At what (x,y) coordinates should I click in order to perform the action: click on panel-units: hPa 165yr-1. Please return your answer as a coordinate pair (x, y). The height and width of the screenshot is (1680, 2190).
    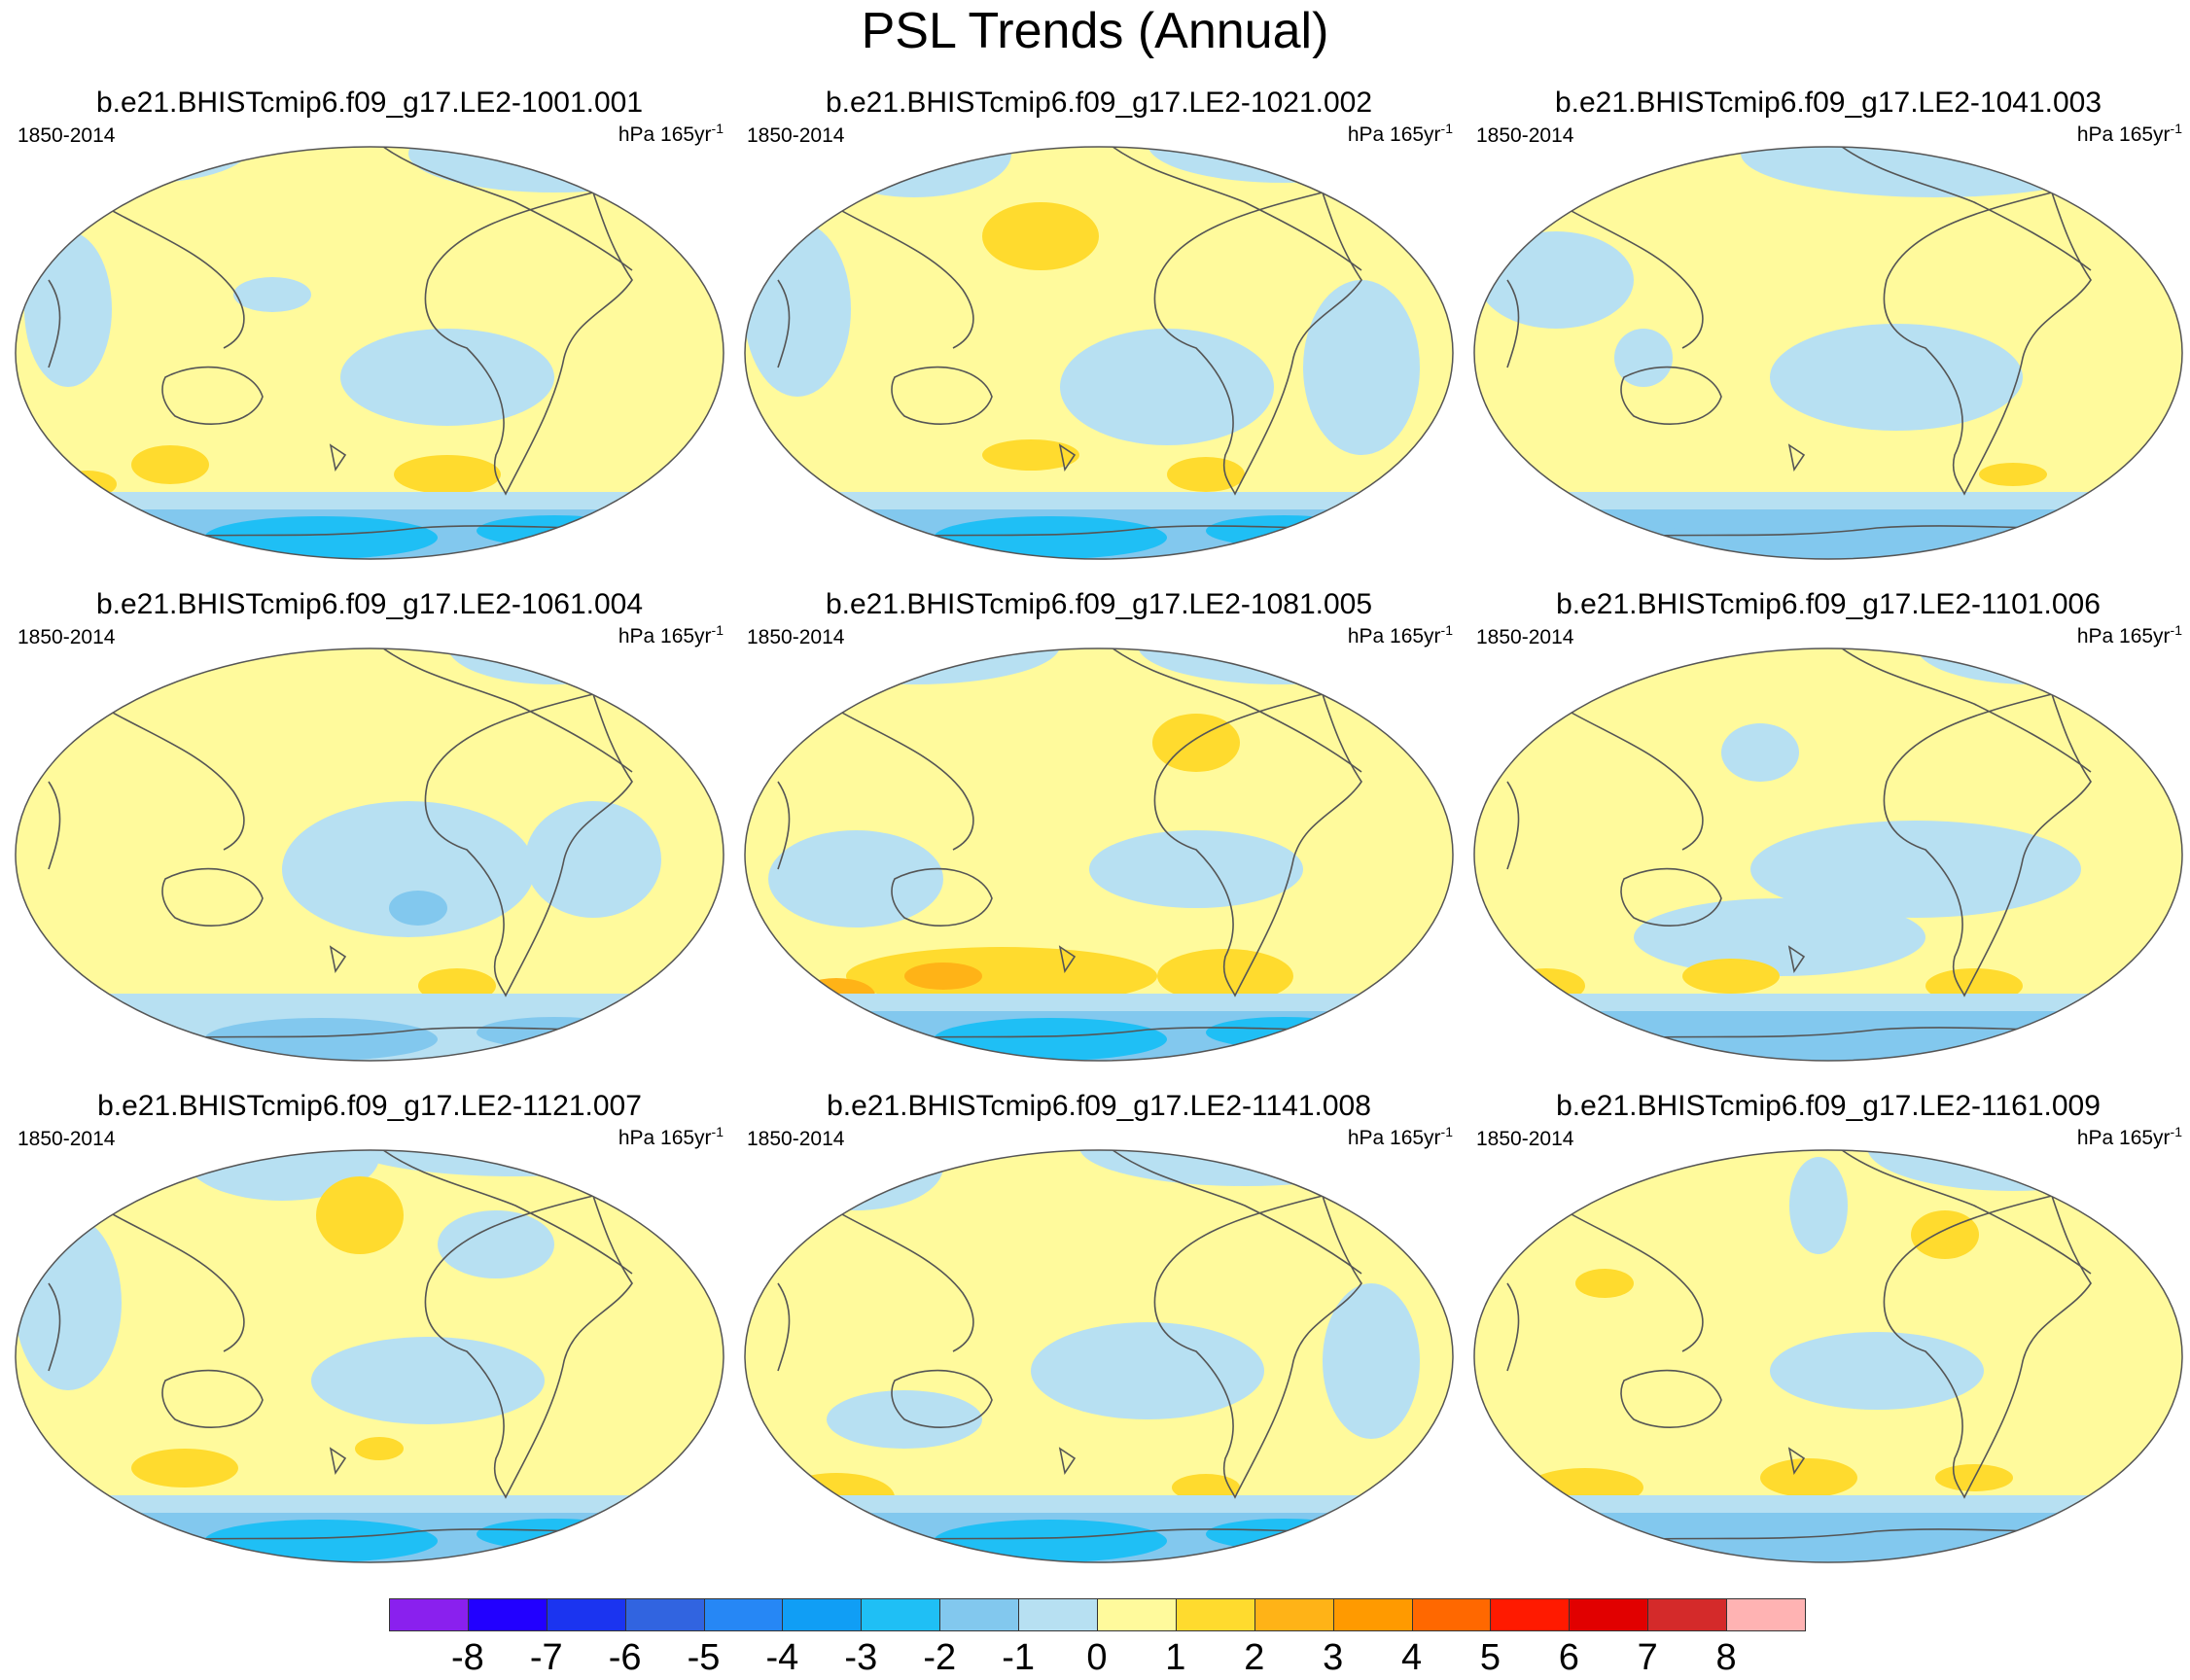
    Looking at the image, I should click on (671, 635).